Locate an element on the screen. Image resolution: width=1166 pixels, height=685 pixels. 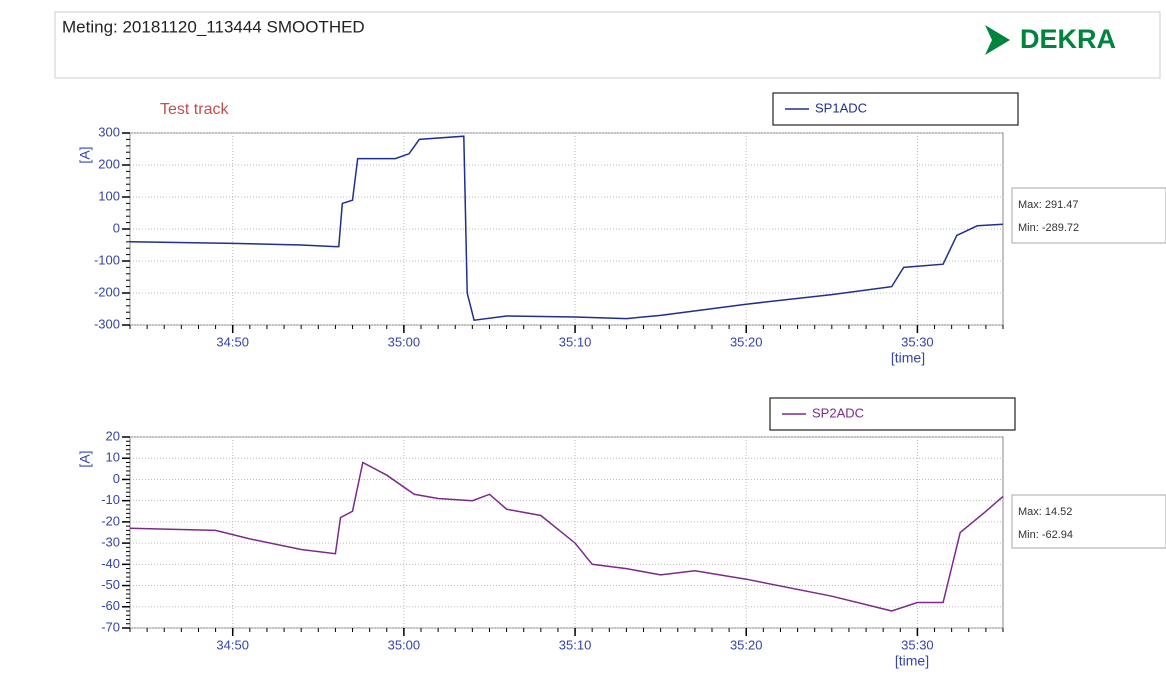
legend-label: SP2ADC is located at coordinates (838, 412).